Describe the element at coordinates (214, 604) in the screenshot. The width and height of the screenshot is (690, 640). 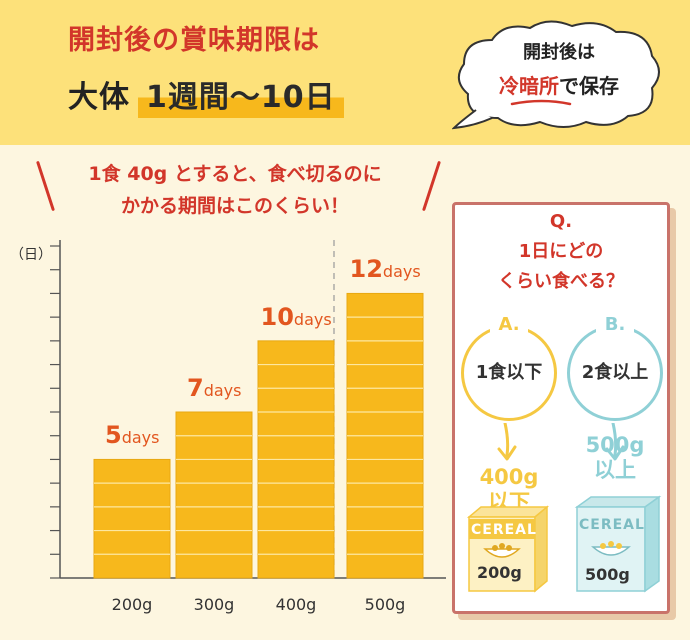
I see `x-tick-label: 300g` at that location.